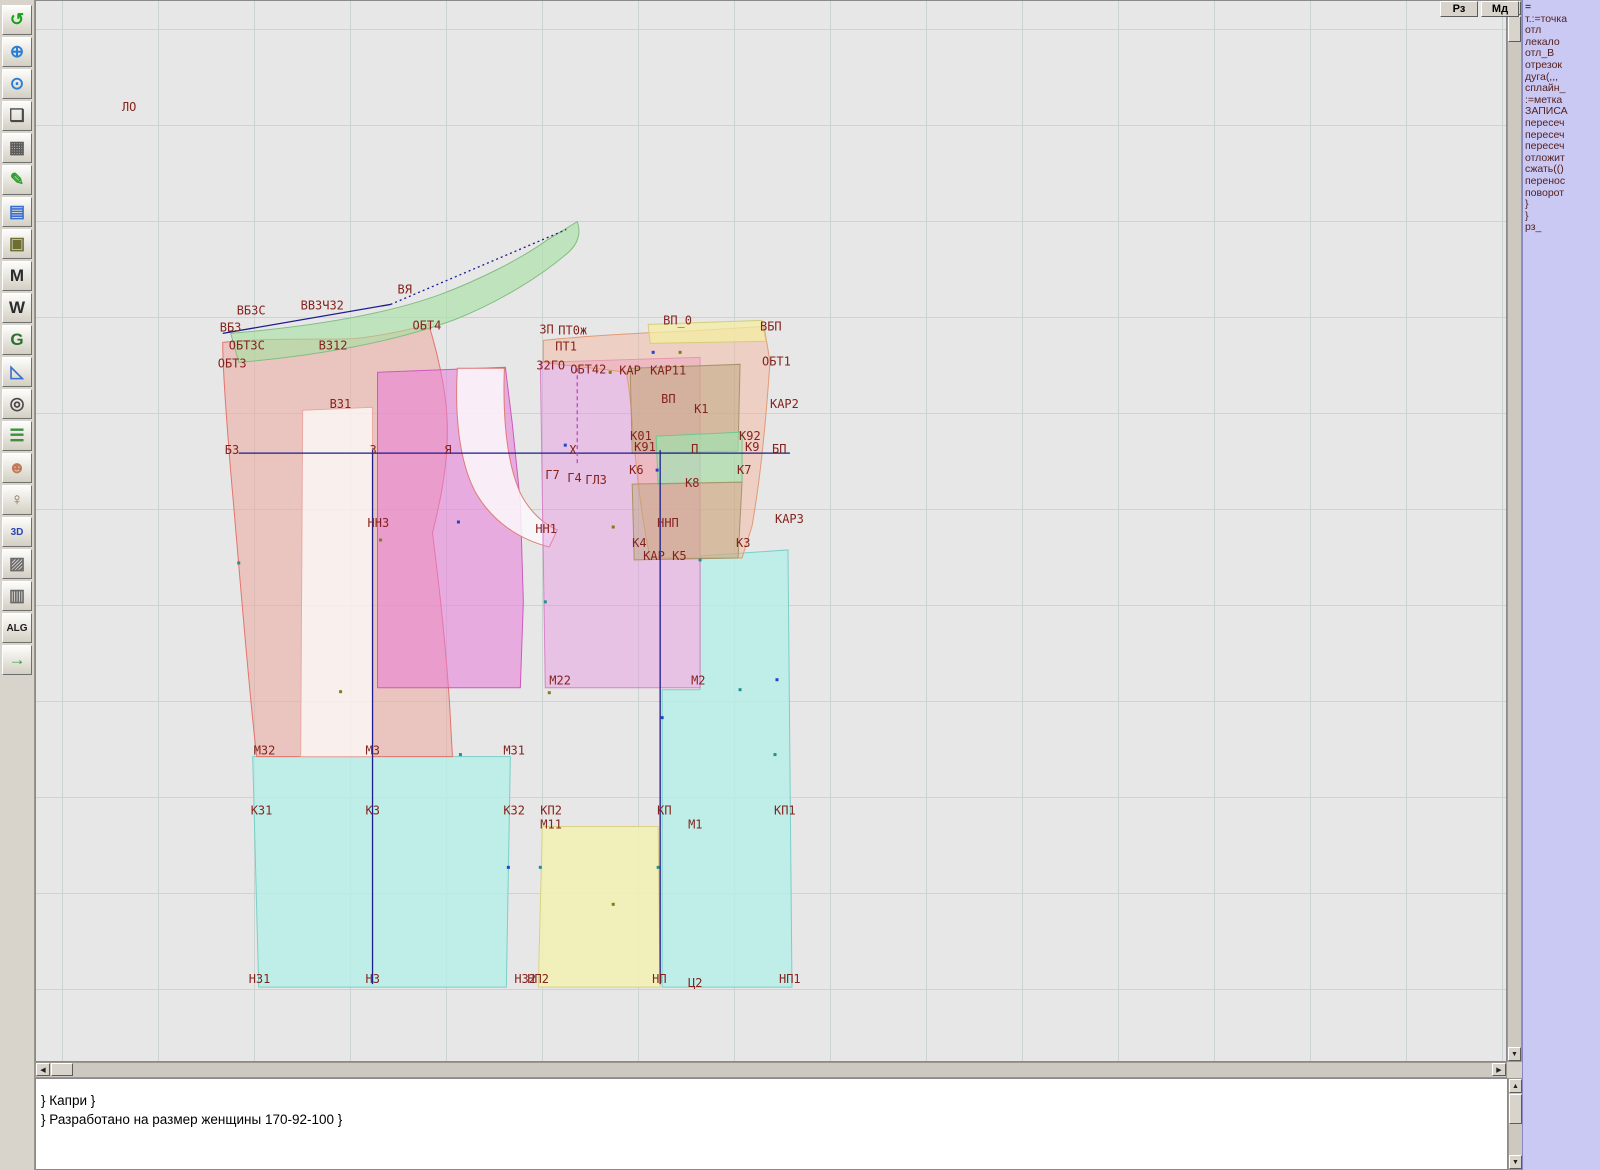 This screenshot has height=1170, width=1600. I want to click on crotch-curve-cutout, so click(507, 457).